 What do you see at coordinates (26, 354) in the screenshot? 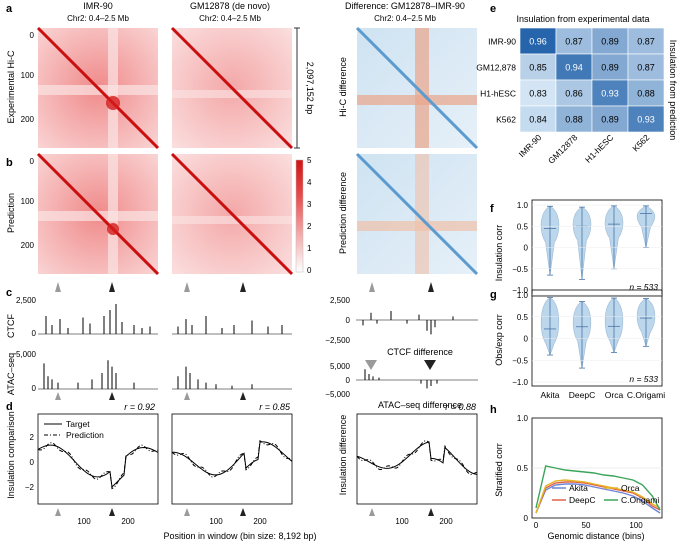
I see `atac-ytick-top: 5,000` at bounding box center [26, 354].